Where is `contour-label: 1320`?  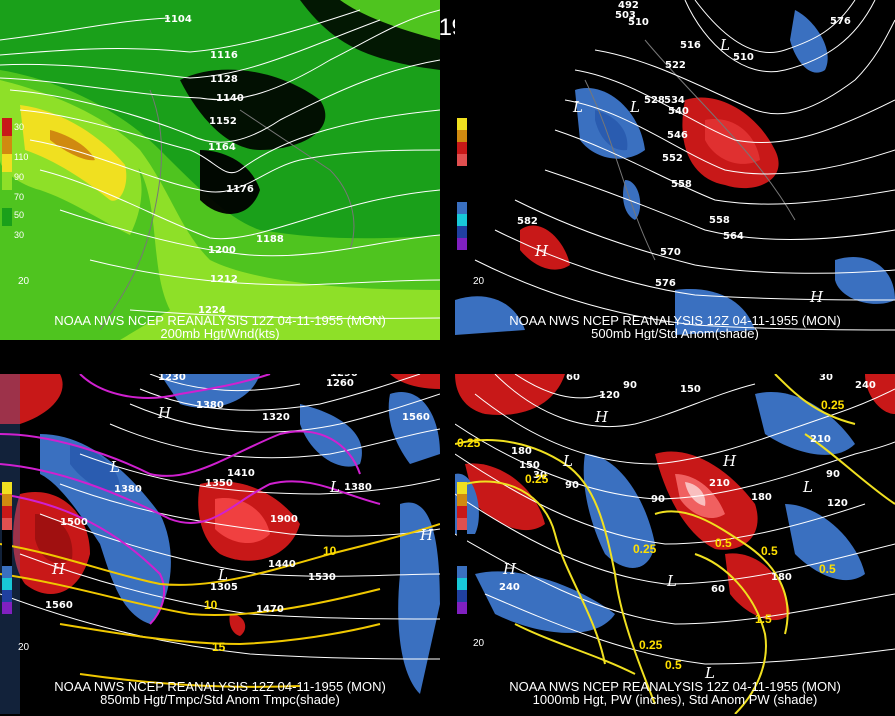
contour-label: 1320 is located at coordinates (276, 417).